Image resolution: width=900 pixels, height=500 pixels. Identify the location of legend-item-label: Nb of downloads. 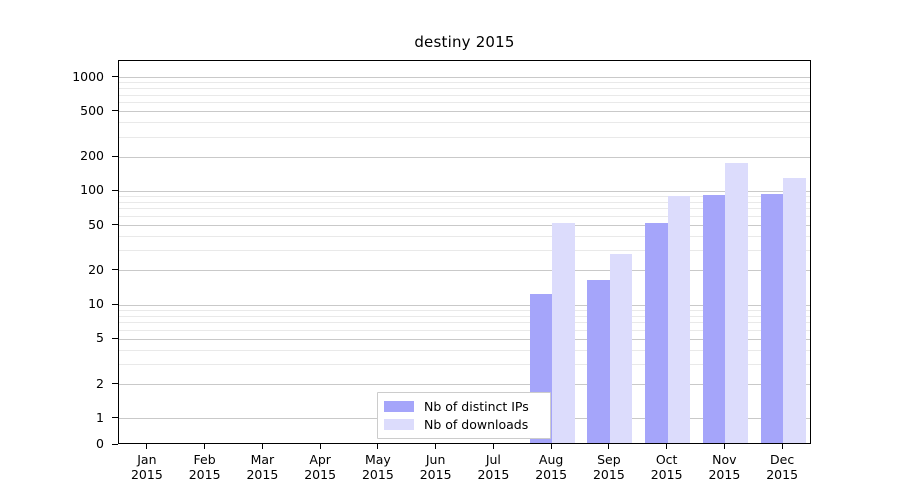
(476, 424).